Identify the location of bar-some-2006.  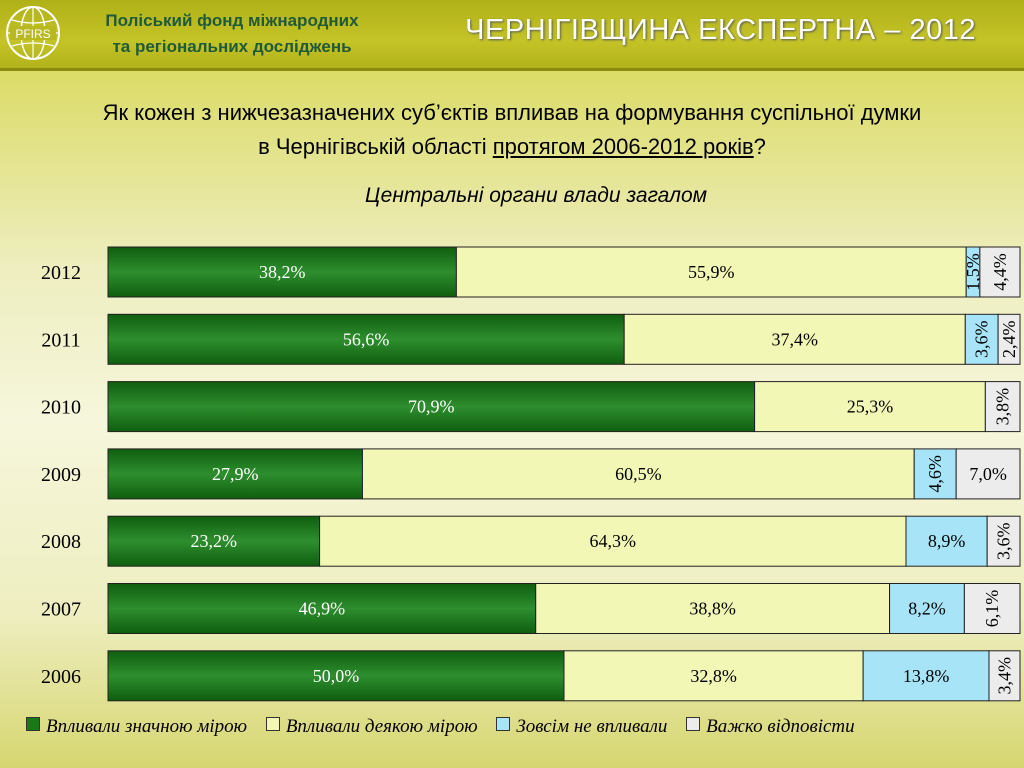
(713, 676).